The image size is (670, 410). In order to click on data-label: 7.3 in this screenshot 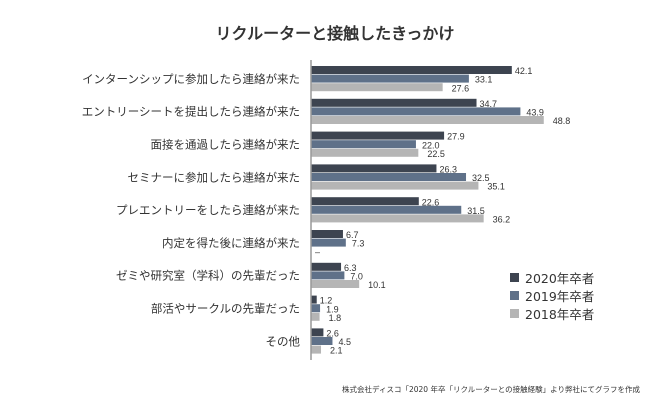, I will do `click(358, 244)`.